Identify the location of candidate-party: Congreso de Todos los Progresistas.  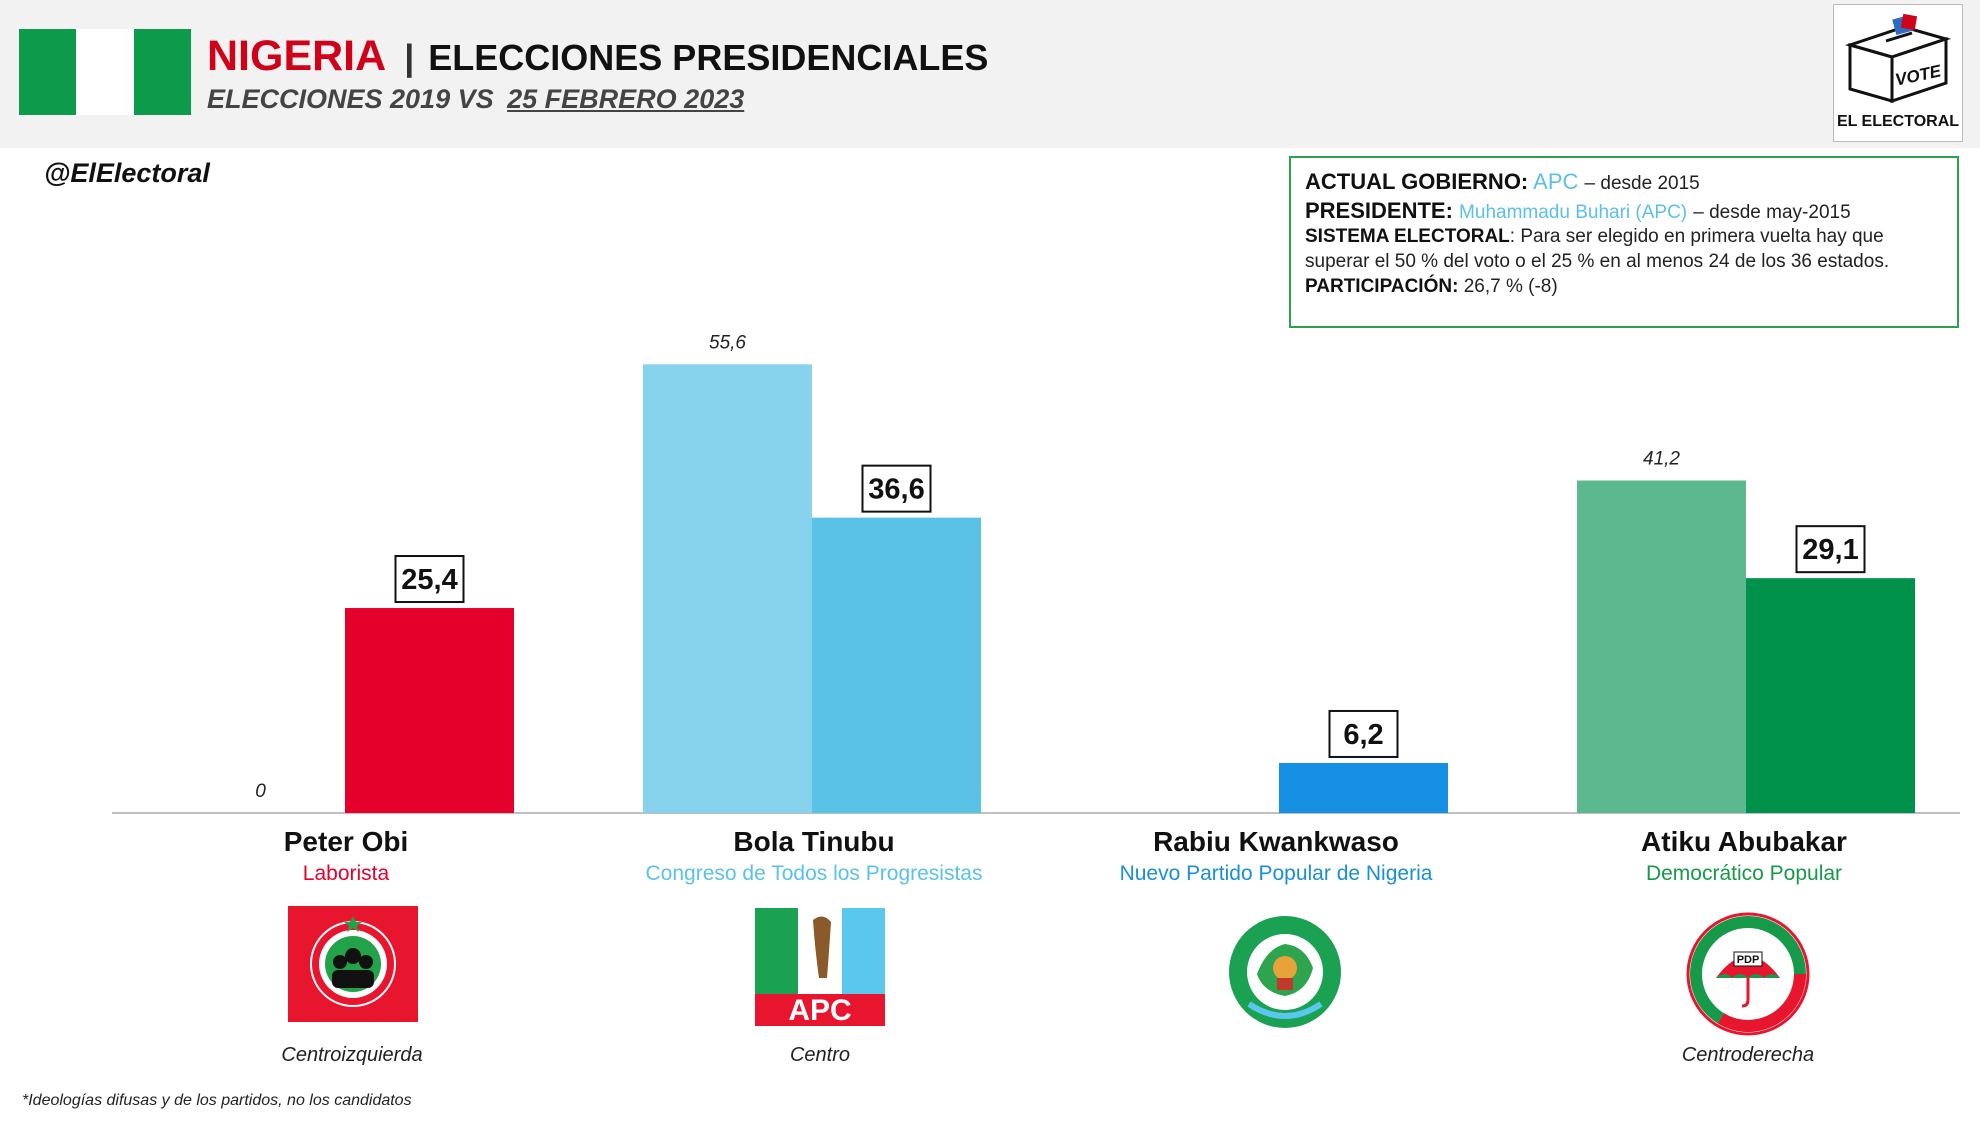
(814, 873).